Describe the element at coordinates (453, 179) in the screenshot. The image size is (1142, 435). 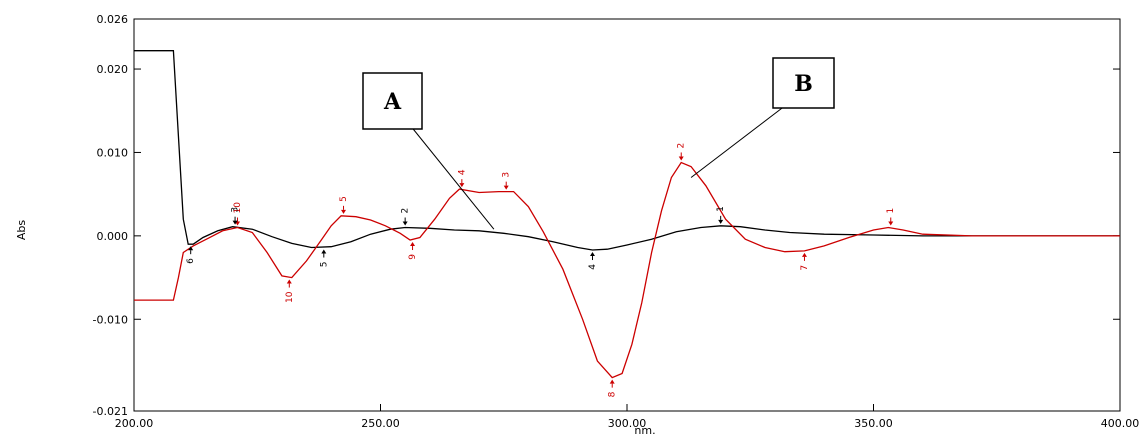
I see `callout-line-a` at that location.